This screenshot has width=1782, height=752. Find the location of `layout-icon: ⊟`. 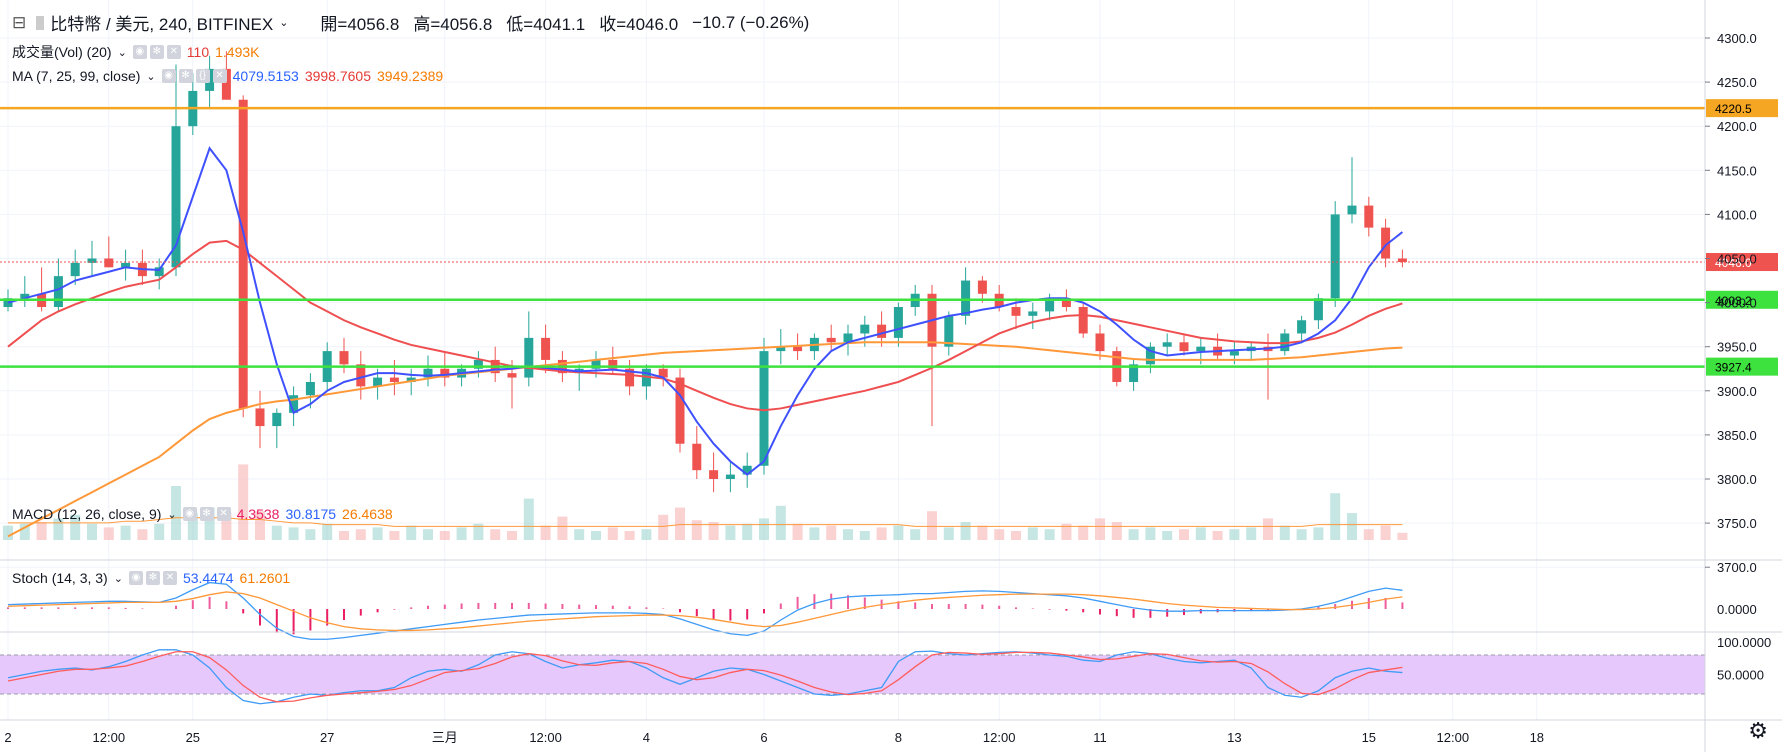

layout-icon: ⊟ is located at coordinates (19, 22).